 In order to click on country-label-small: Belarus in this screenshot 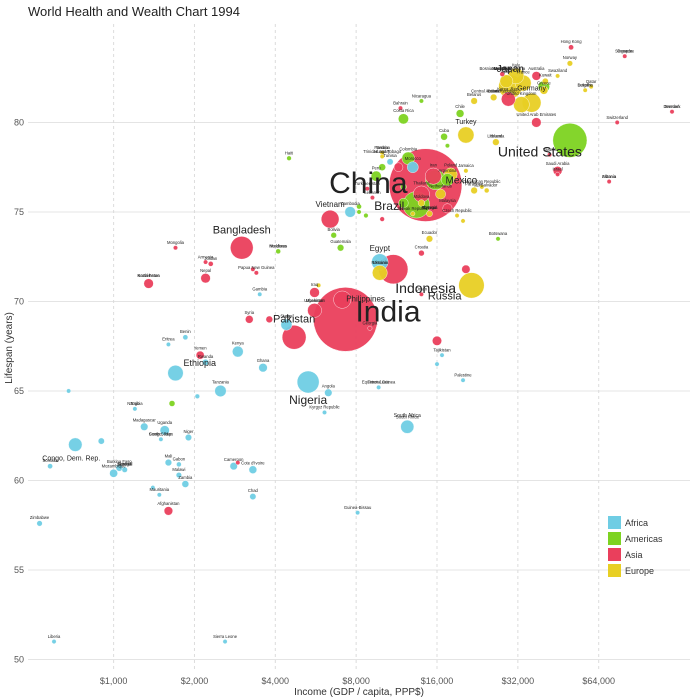, I will do `click(474, 94)`.